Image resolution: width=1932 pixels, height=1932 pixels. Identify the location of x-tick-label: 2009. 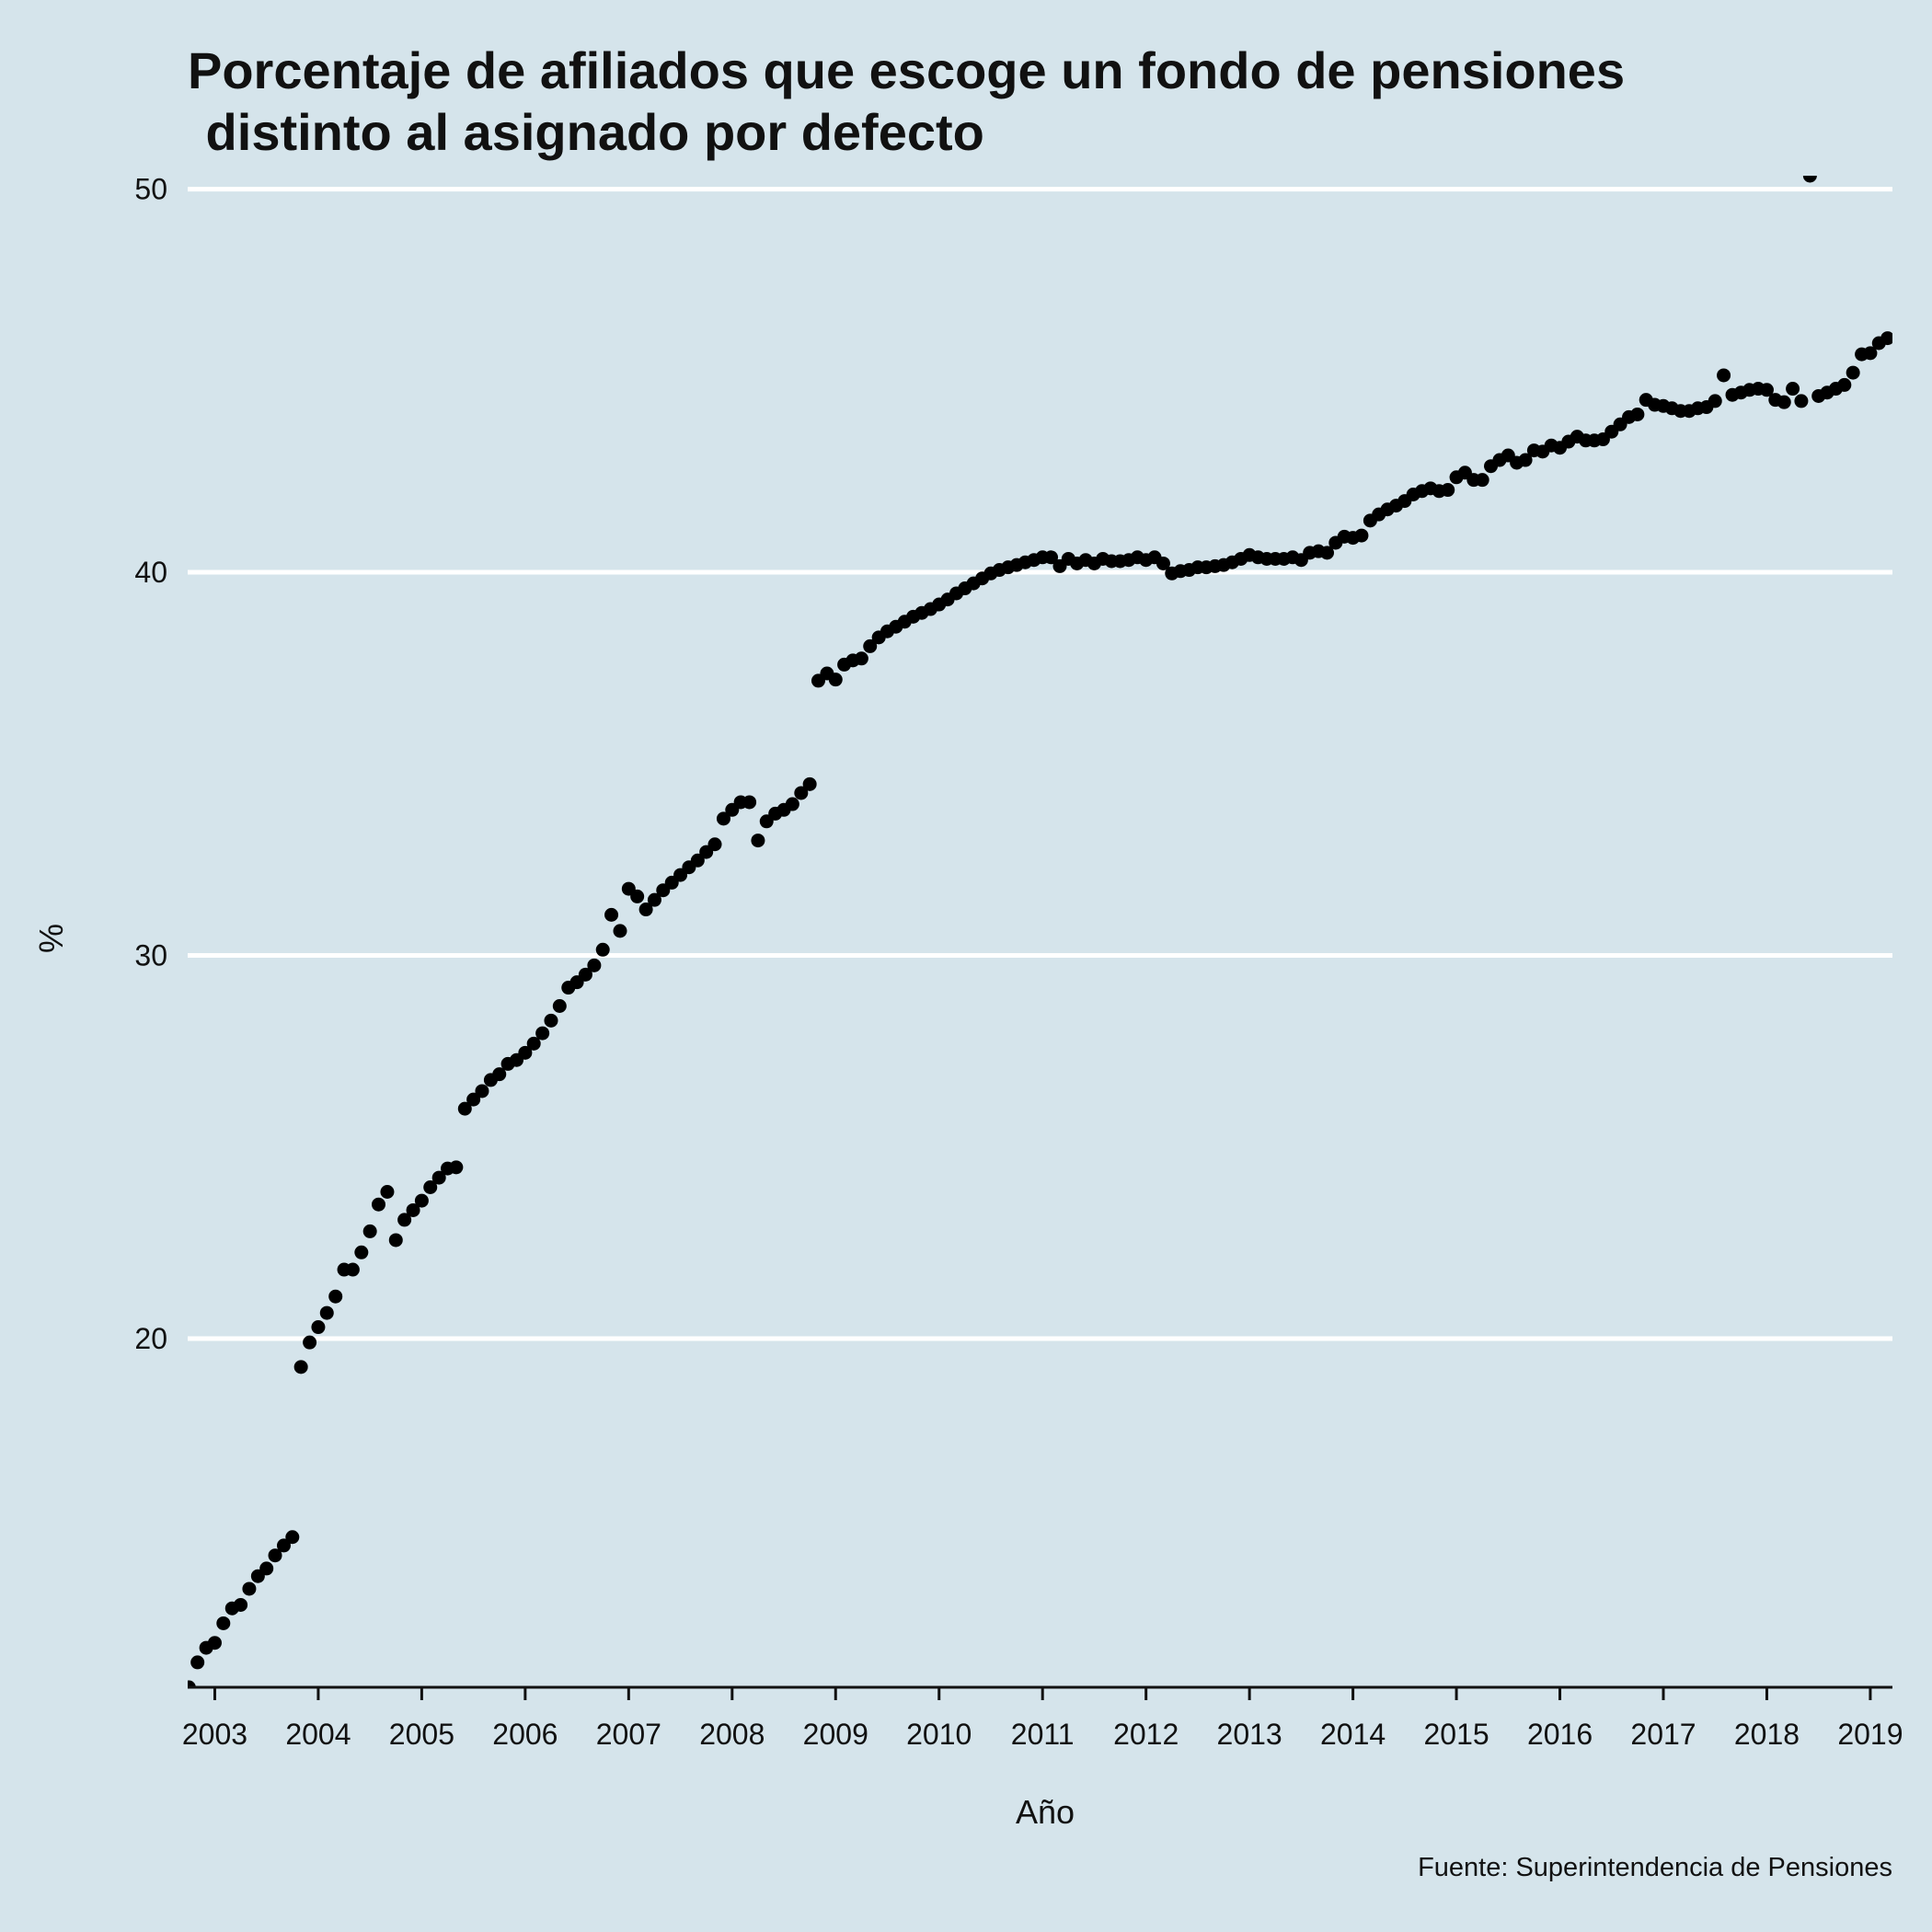
(835, 1734).